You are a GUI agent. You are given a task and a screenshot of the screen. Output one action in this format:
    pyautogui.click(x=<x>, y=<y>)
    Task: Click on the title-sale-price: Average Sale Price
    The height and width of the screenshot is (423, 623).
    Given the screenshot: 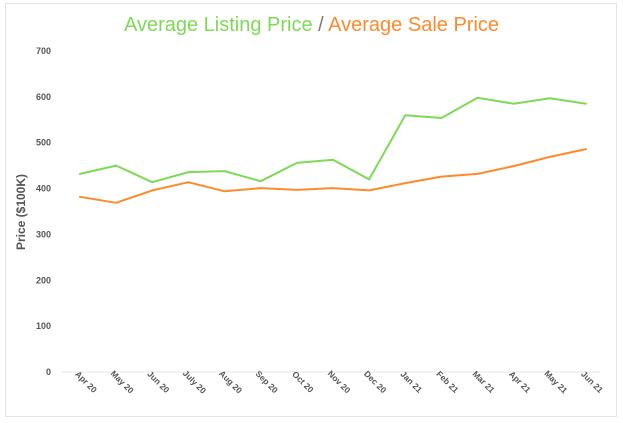 What is the action you would take?
    pyautogui.click(x=414, y=25)
    